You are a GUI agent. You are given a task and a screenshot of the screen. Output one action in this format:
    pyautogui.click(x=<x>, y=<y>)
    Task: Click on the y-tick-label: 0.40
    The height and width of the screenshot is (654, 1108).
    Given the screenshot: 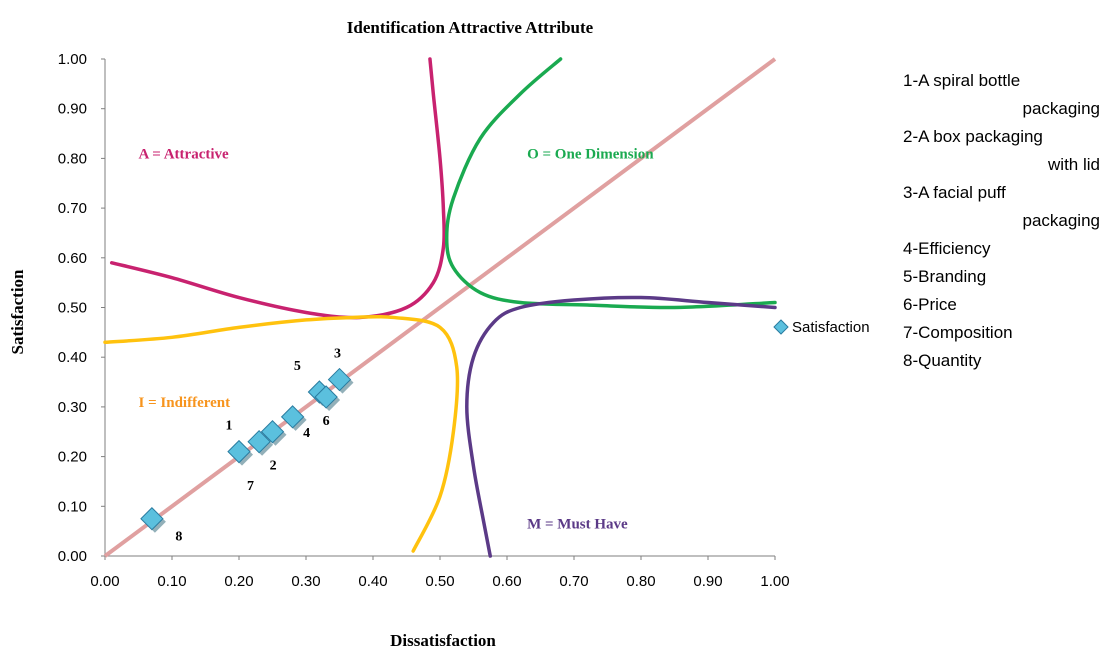 What is the action you would take?
    pyautogui.click(x=72, y=357)
    